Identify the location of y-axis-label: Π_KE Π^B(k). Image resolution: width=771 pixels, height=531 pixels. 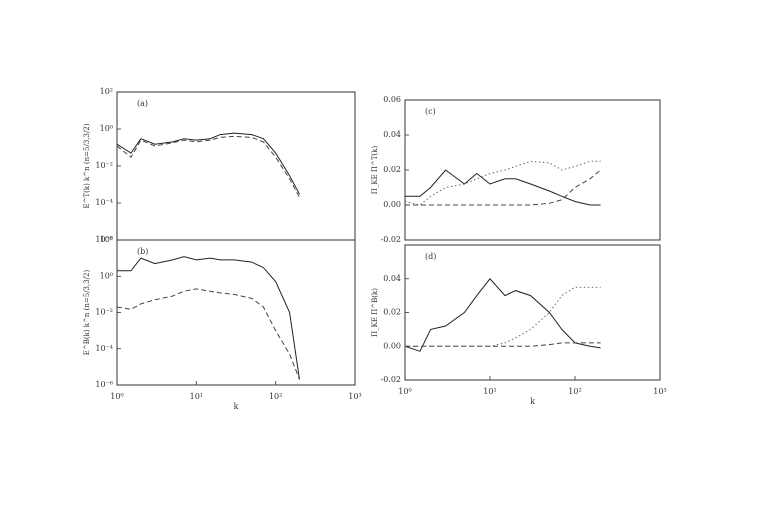
(375, 312).